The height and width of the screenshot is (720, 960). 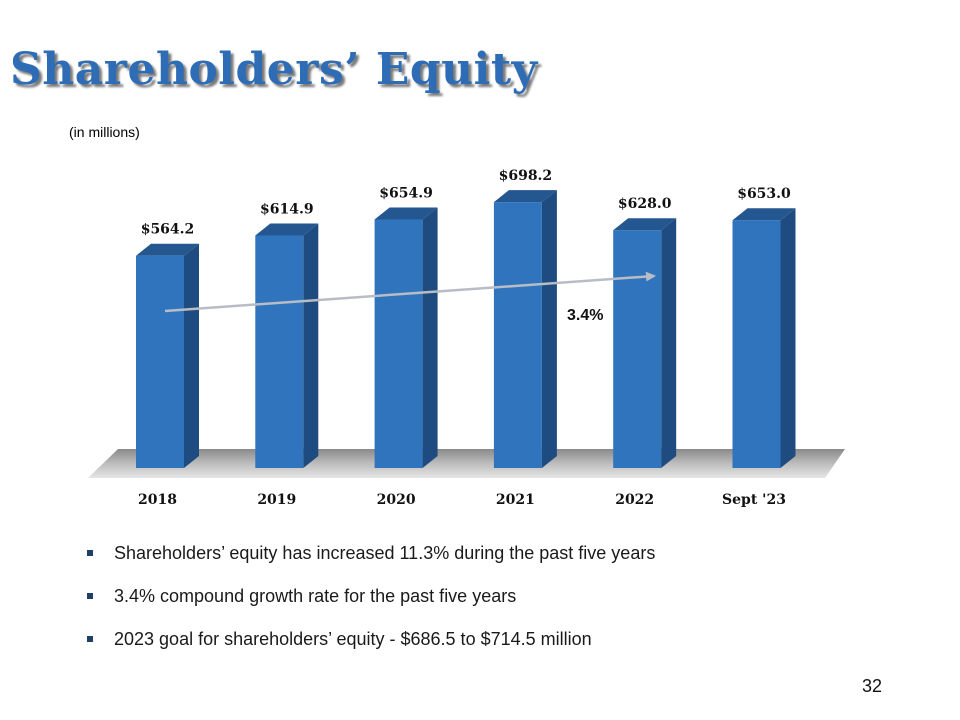 What do you see at coordinates (754, 500) in the screenshot?
I see `category-label: Sept '23` at bounding box center [754, 500].